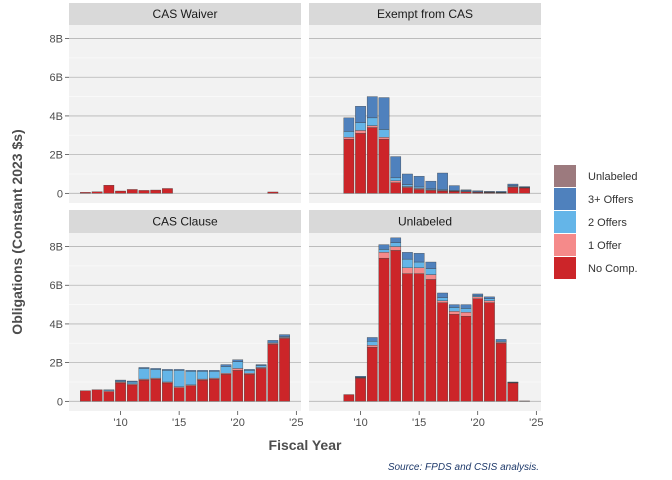 Image resolution: width=672 pixels, height=480 pixels. I want to click on bar-exempt-from-cas-2023-3-offers, so click(513, 184).